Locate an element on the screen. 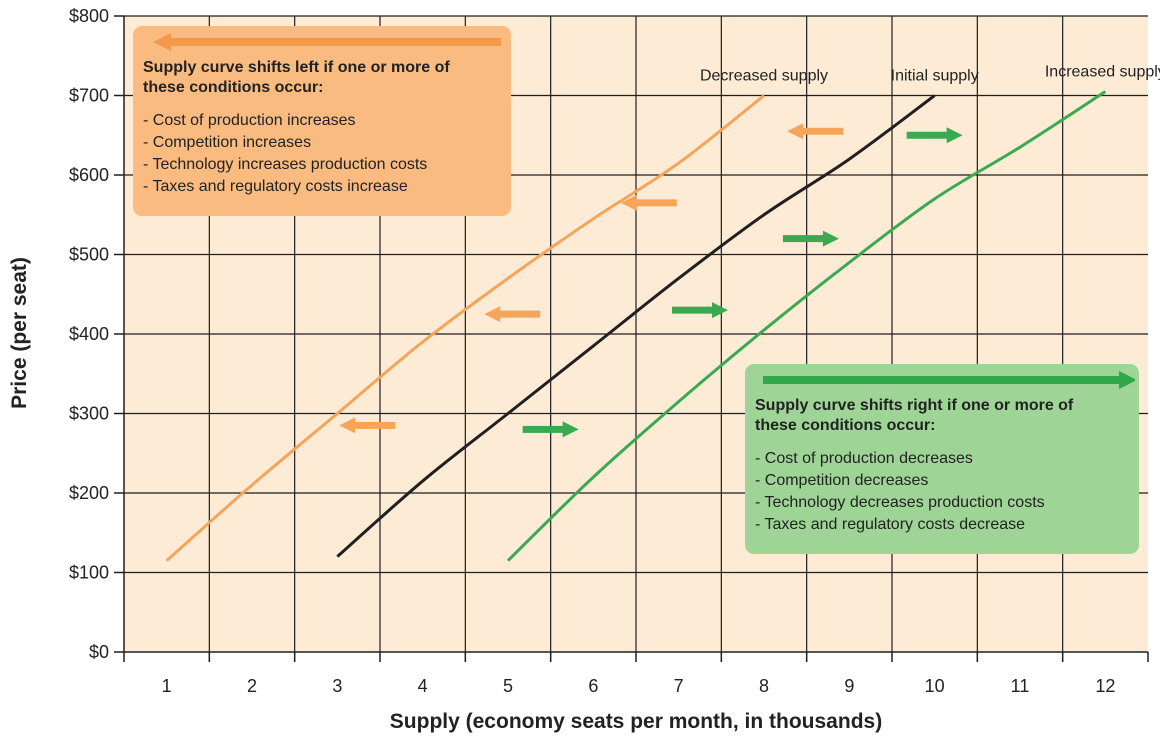 This screenshot has width=1160, height=742. list-item: - Taxes and regulatory costs decrease is located at coordinates (890, 524).